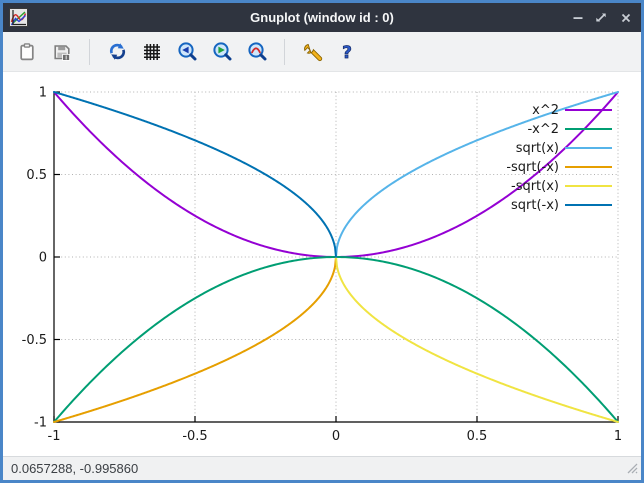 The width and height of the screenshot is (644, 483). I want to click on help-icon: ?, so click(347, 52).